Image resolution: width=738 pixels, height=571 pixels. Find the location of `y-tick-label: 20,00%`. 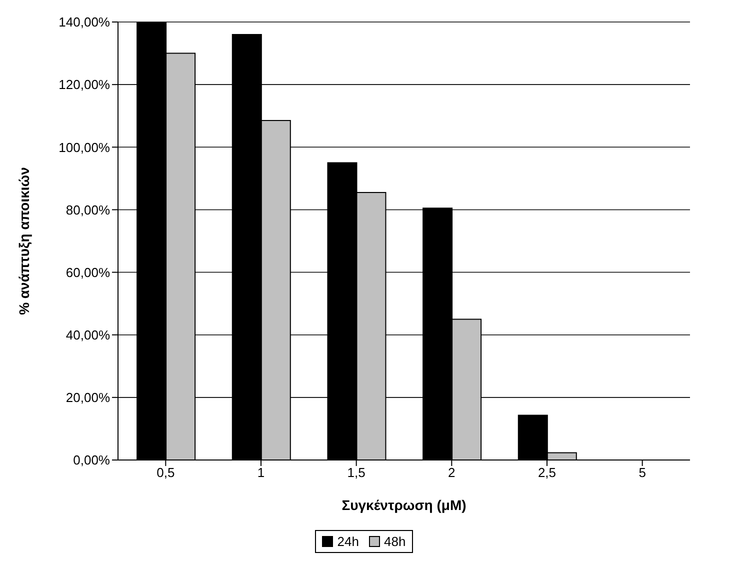

y-tick-label: 20,00% is located at coordinates (88, 398).